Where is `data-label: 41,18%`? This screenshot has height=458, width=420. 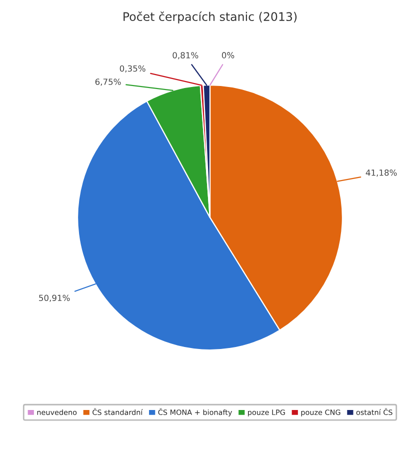 data-label: 41,18% is located at coordinates (381, 173).